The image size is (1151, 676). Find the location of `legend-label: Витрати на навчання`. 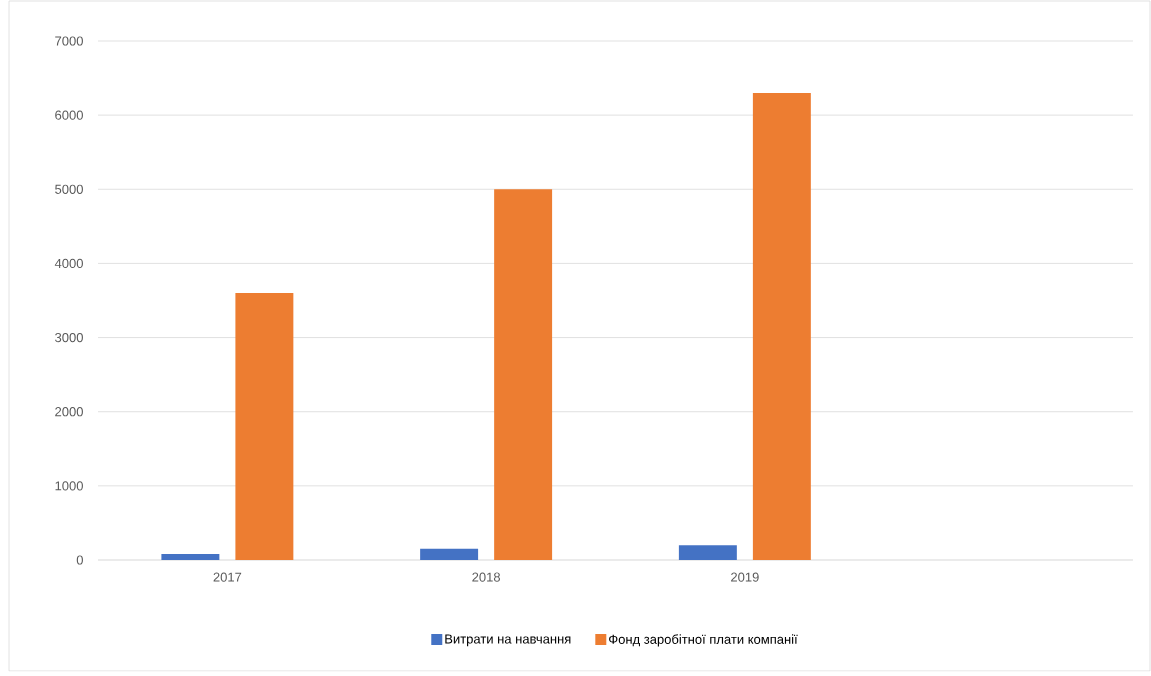

legend-label: Витрати на навчання is located at coordinates (508, 640).